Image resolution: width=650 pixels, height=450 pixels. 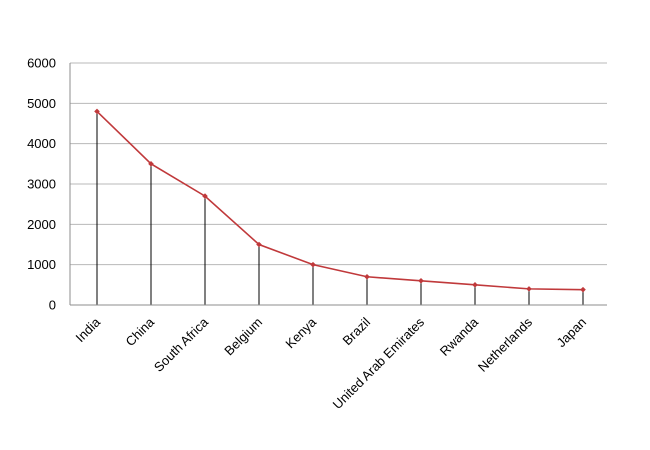 I want to click on x-tick-label: Netherlands, so click(x=505, y=344).